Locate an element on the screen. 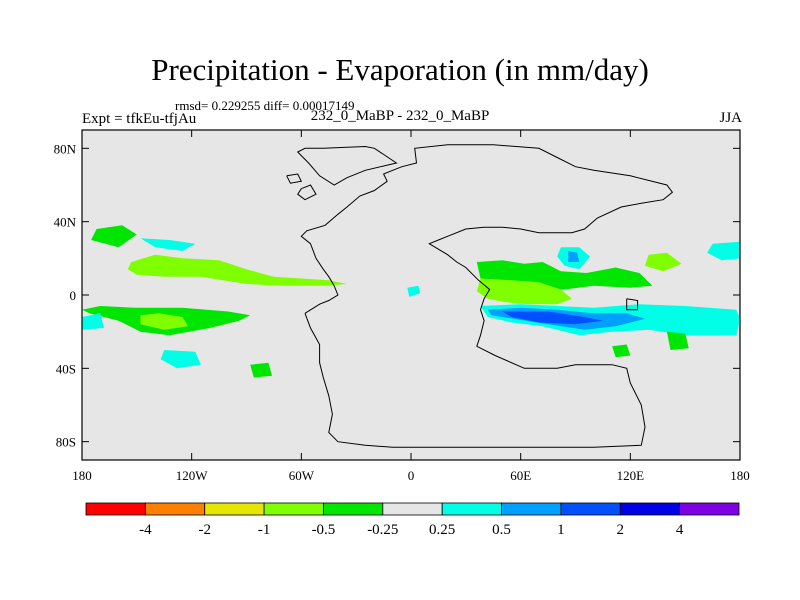 This screenshot has height=600, width=800. colorbar-label-3: -0.5 is located at coordinates (324, 530).